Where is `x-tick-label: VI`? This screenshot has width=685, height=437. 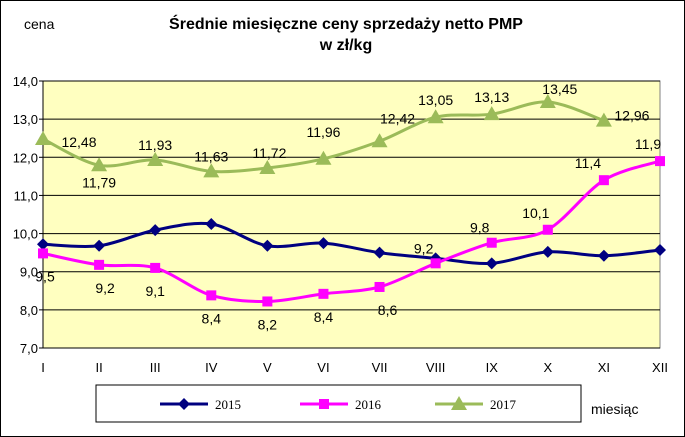 x-tick-label: VI is located at coordinates (323, 367).